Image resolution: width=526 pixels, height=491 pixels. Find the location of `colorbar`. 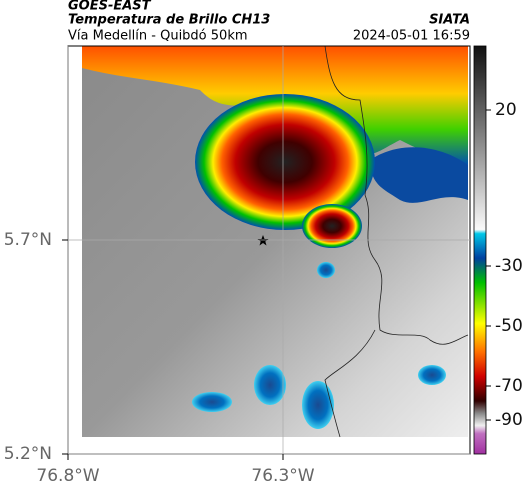

colorbar is located at coordinates (480, 250).